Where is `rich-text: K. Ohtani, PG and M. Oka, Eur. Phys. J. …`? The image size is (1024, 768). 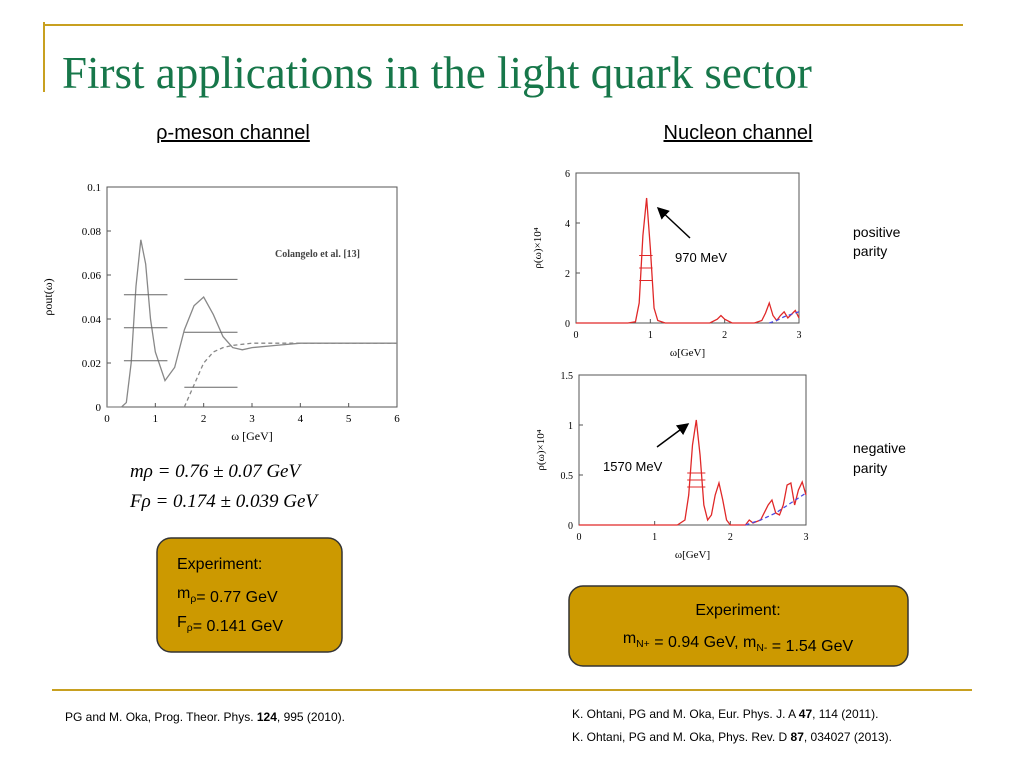 rich-text: K. Ohtani, PG and M. Oka, Eur. Phys. J. … is located at coordinates (725, 714).